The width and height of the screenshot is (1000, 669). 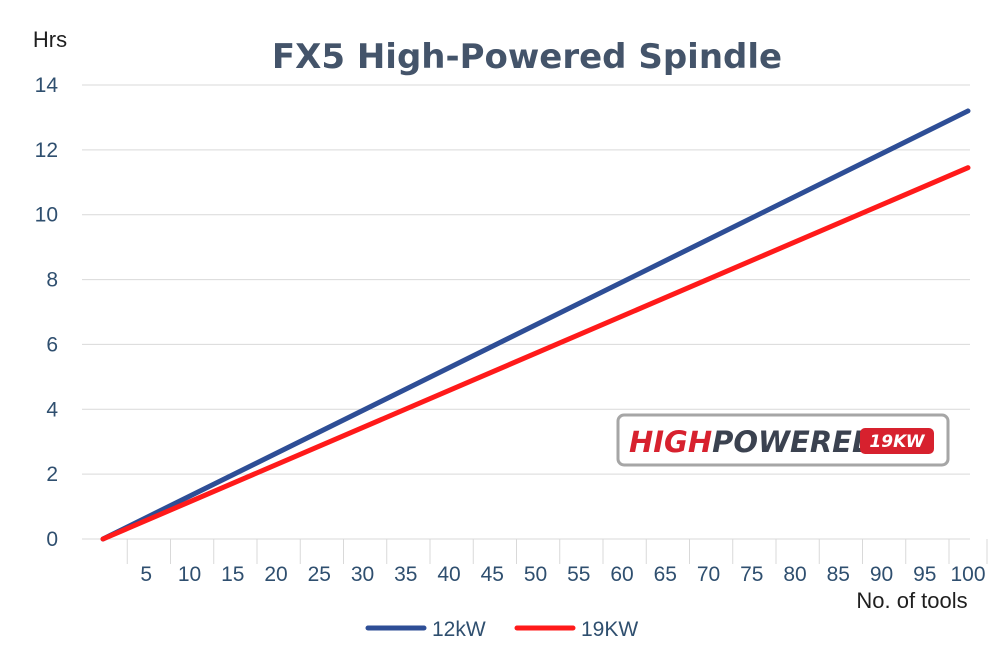 I want to click on chart-title: FX5 High-Powered Spindle, so click(x=527, y=57).